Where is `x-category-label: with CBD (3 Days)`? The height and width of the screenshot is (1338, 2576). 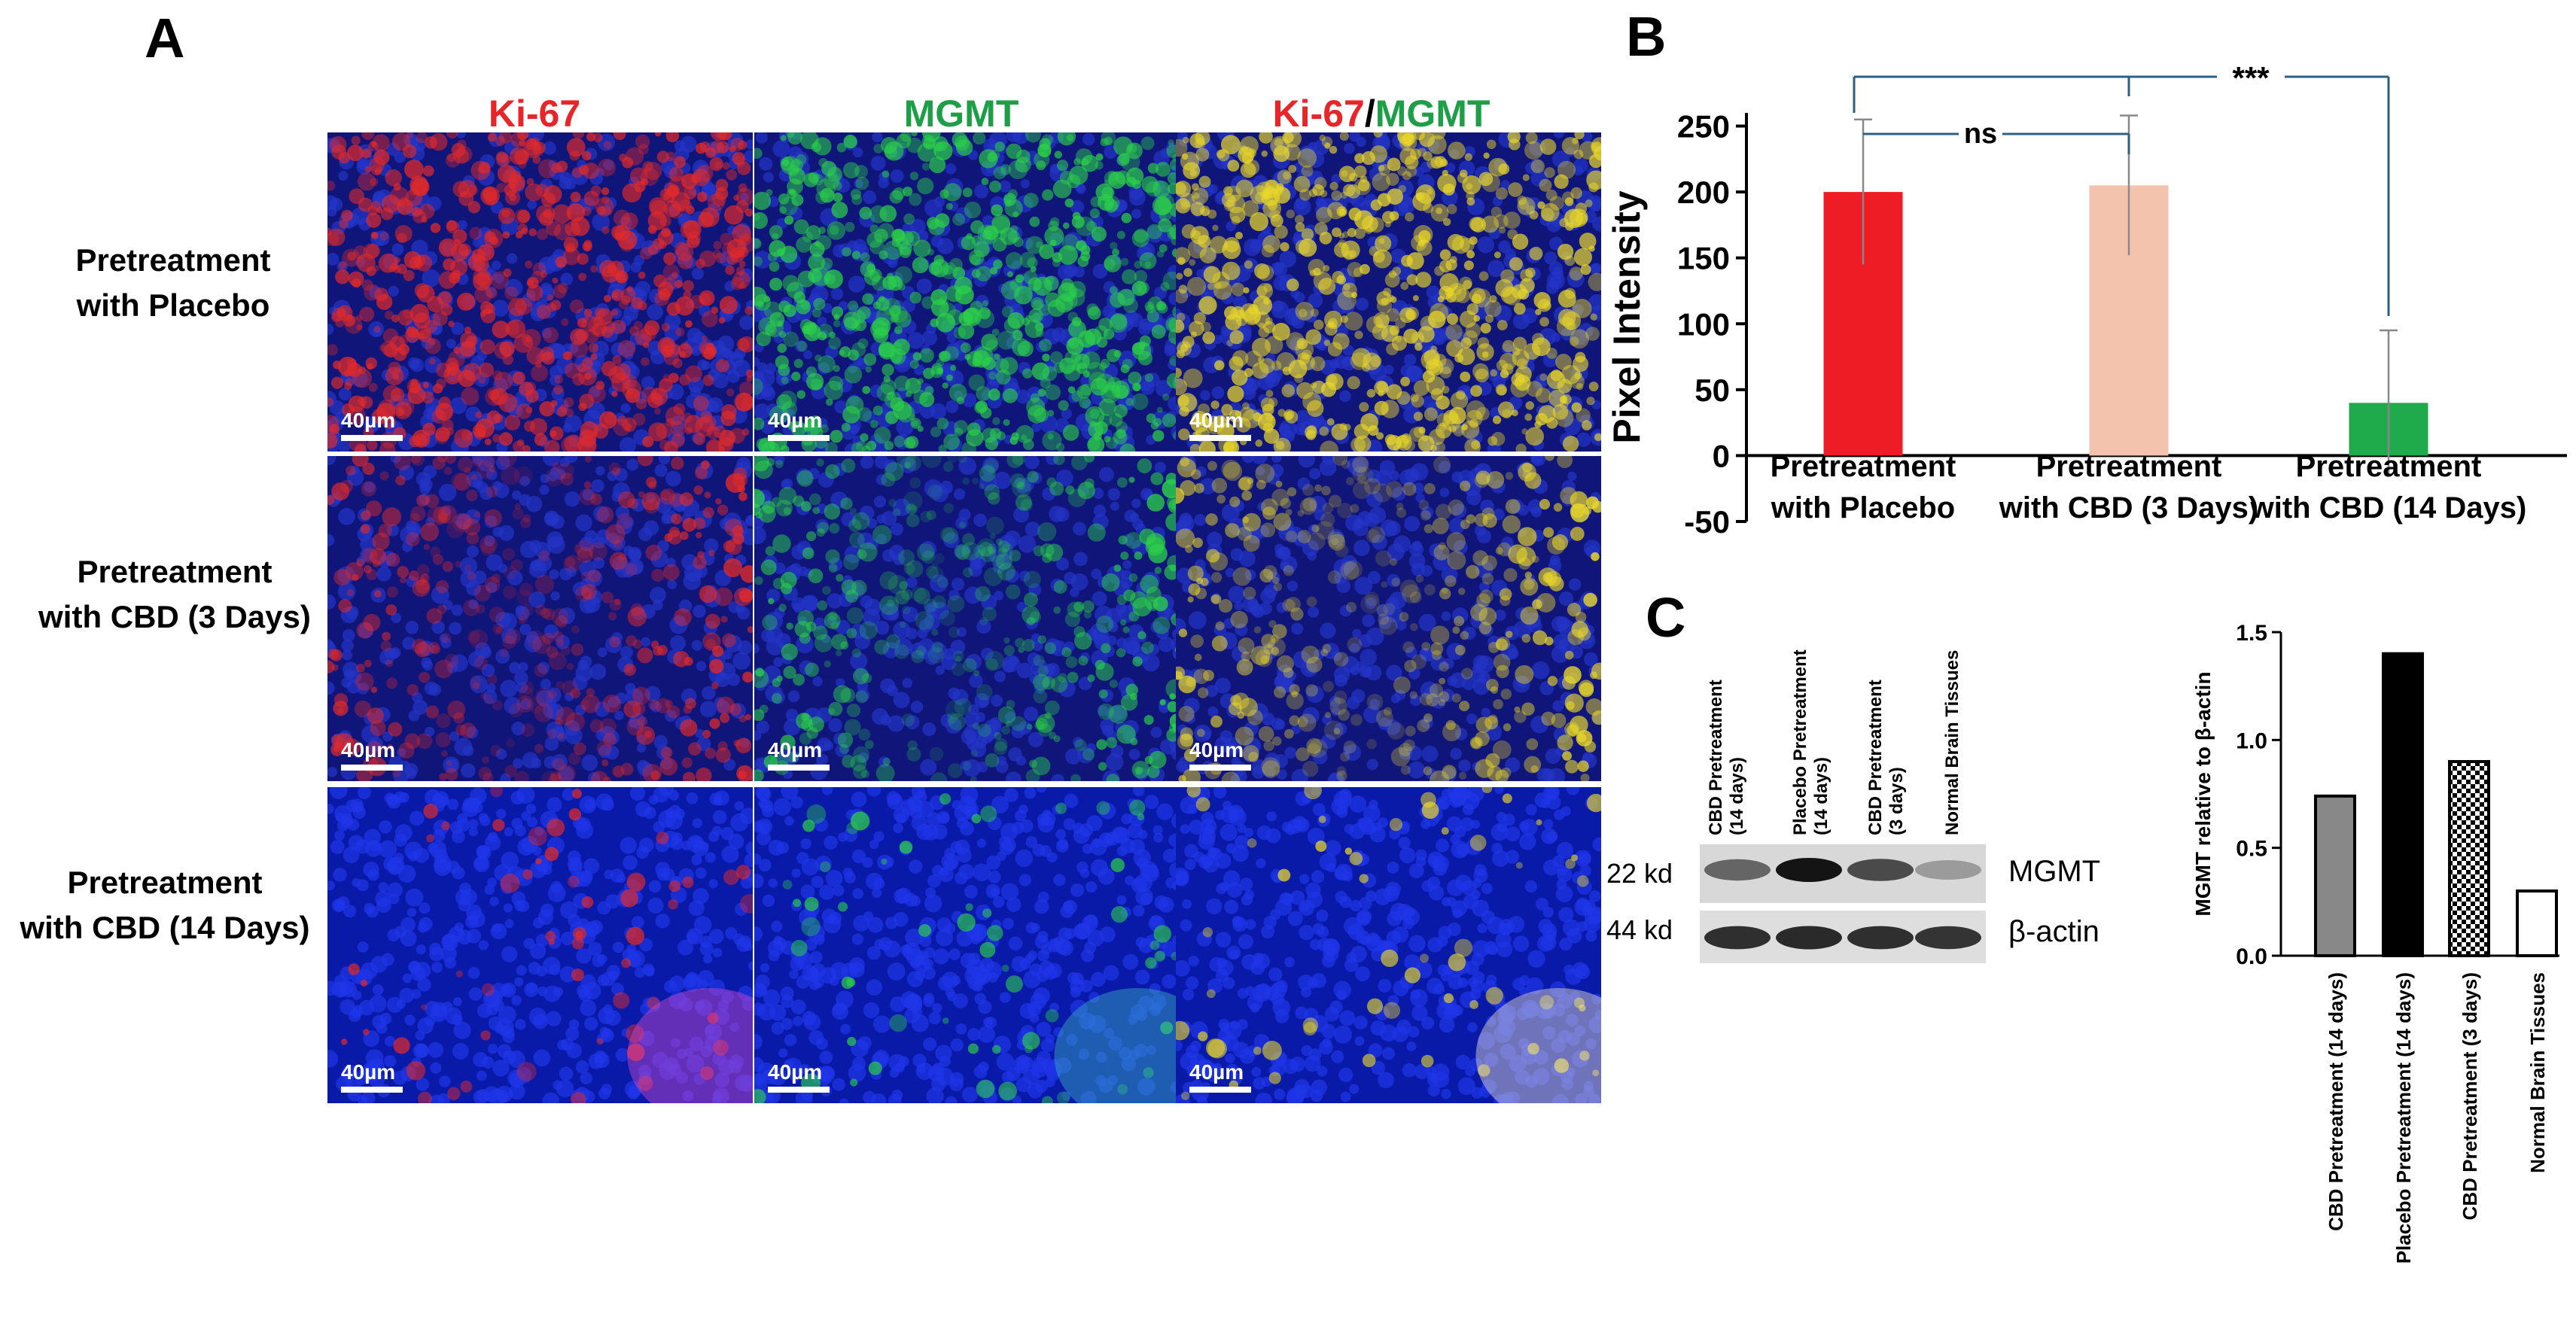
x-category-label: with CBD (3 Days) is located at coordinates (2129, 508).